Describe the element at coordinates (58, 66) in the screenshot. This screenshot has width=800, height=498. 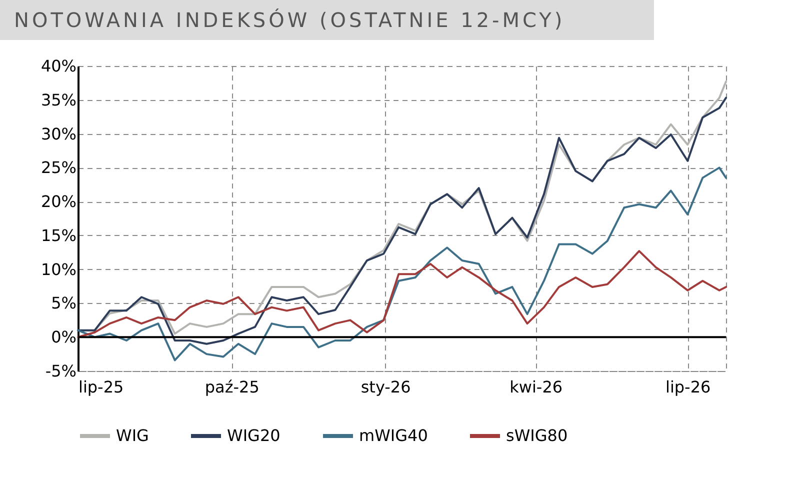
I see `y-tick-label: 40%` at that location.